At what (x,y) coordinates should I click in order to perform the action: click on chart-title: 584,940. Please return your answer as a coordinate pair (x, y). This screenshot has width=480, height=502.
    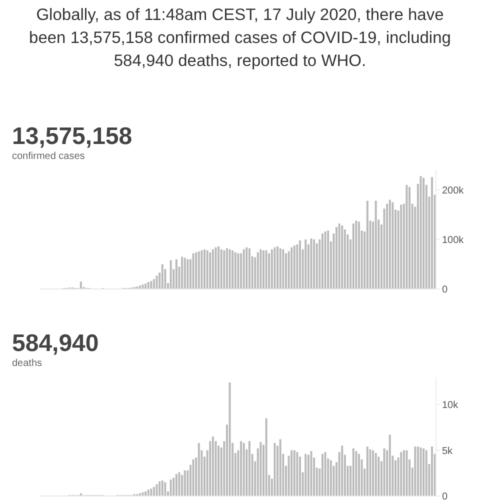
    Looking at the image, I should click on (56, 344).